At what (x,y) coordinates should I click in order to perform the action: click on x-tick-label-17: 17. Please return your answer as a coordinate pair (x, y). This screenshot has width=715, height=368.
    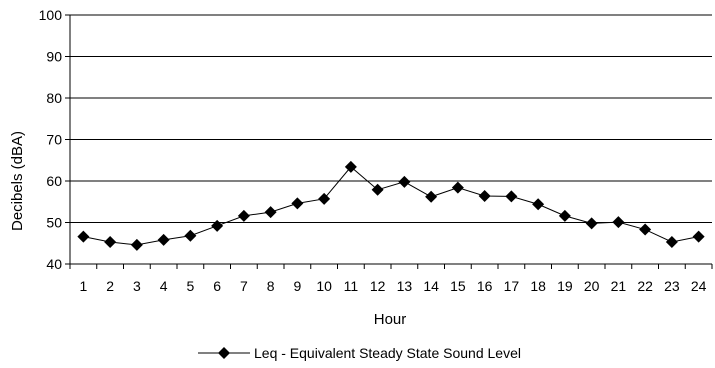
    Looking at the image, I should click on (512, 286).